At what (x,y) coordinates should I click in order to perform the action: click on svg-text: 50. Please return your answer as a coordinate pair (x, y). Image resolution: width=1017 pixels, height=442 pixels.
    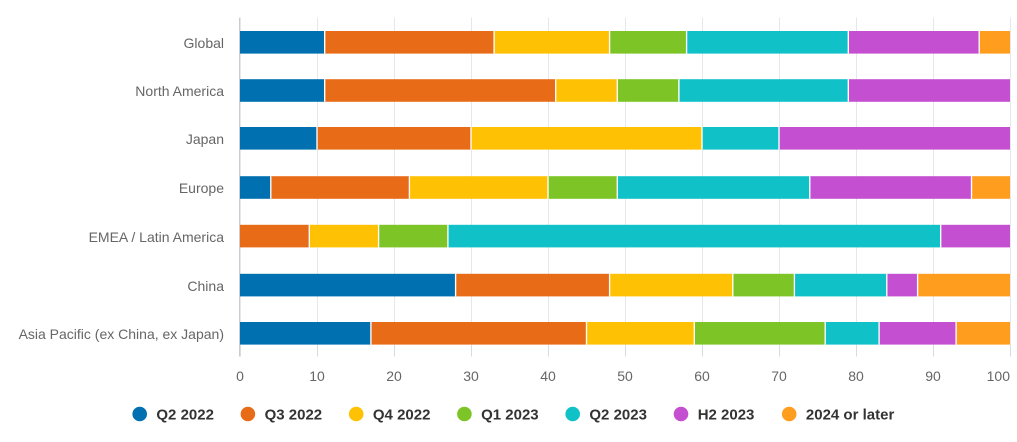
    Looking at the image, I should click on (625, 376).